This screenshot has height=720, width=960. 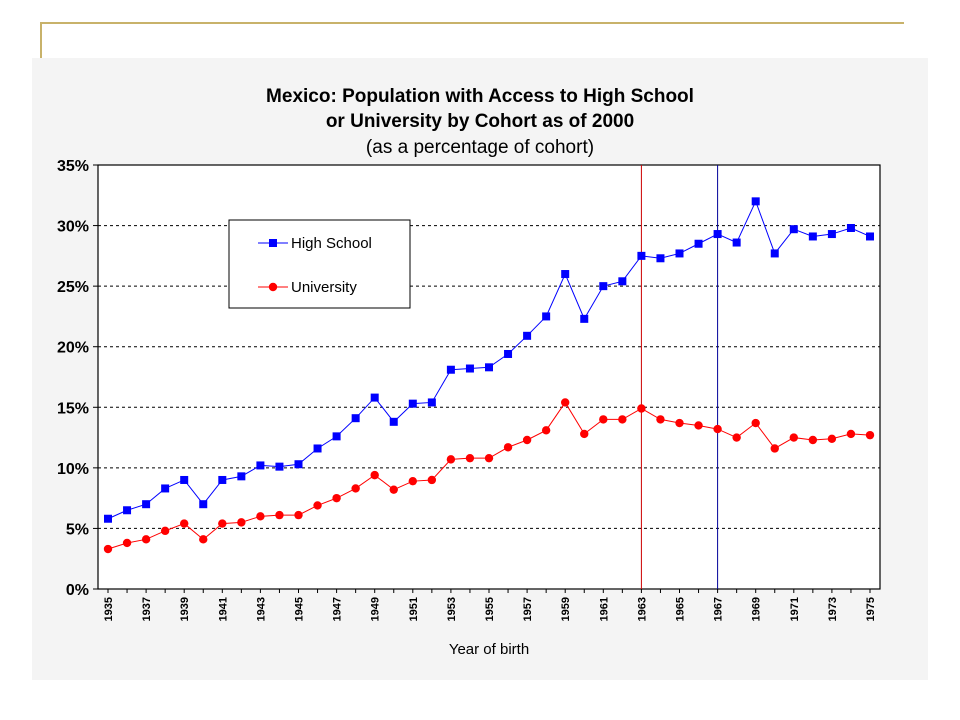 What do you see at coordinates (833, 609) in the screenshot?
I see `x-tick-label: 1973` at bounding box center [833, 609].